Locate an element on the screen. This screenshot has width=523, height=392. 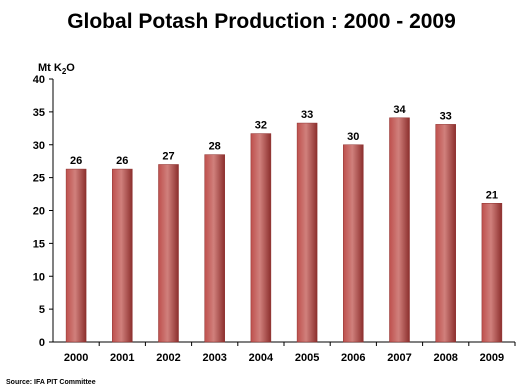
bar-2001 is located at coordinates (122, 255).